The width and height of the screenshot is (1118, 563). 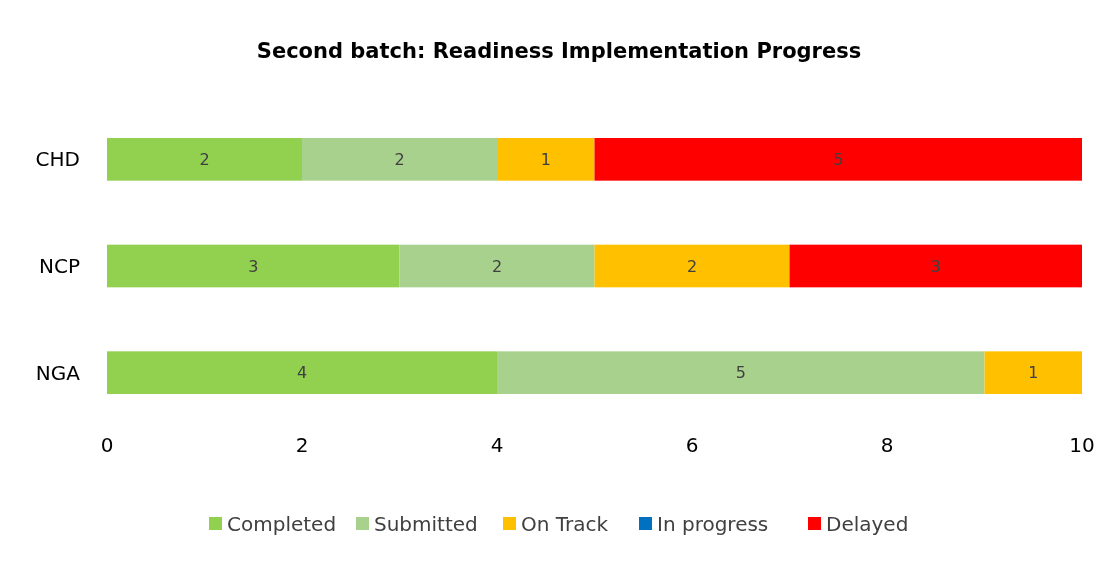 What do you see at coordinates (867, 524) in the screenshot?
I see `legend-label: Delayed` at bounding box center [867, 524].